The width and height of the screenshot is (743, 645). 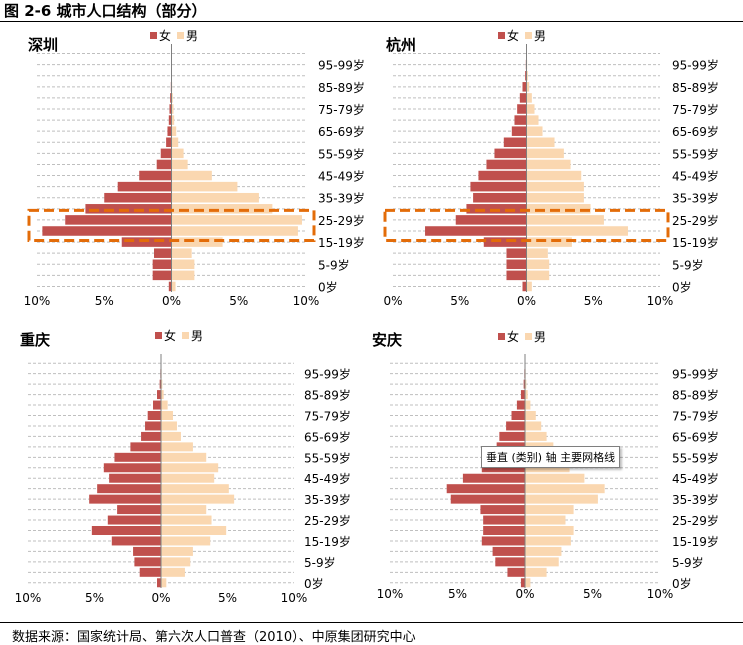 I want to click on title-divider, so click(x=371, y=21).